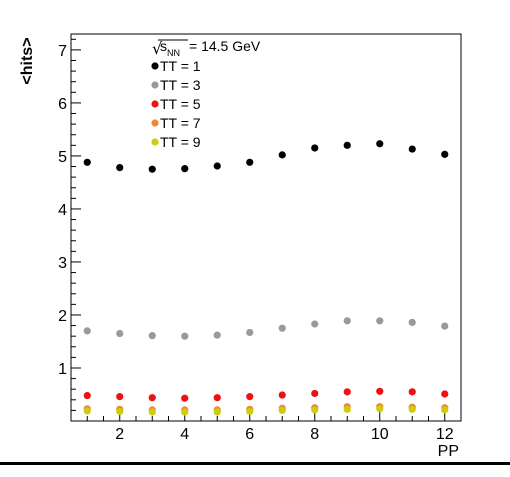 The image size is (510, 477). I want to click on x-axis: 2 4 6 8 10 12, so click(266, 427).